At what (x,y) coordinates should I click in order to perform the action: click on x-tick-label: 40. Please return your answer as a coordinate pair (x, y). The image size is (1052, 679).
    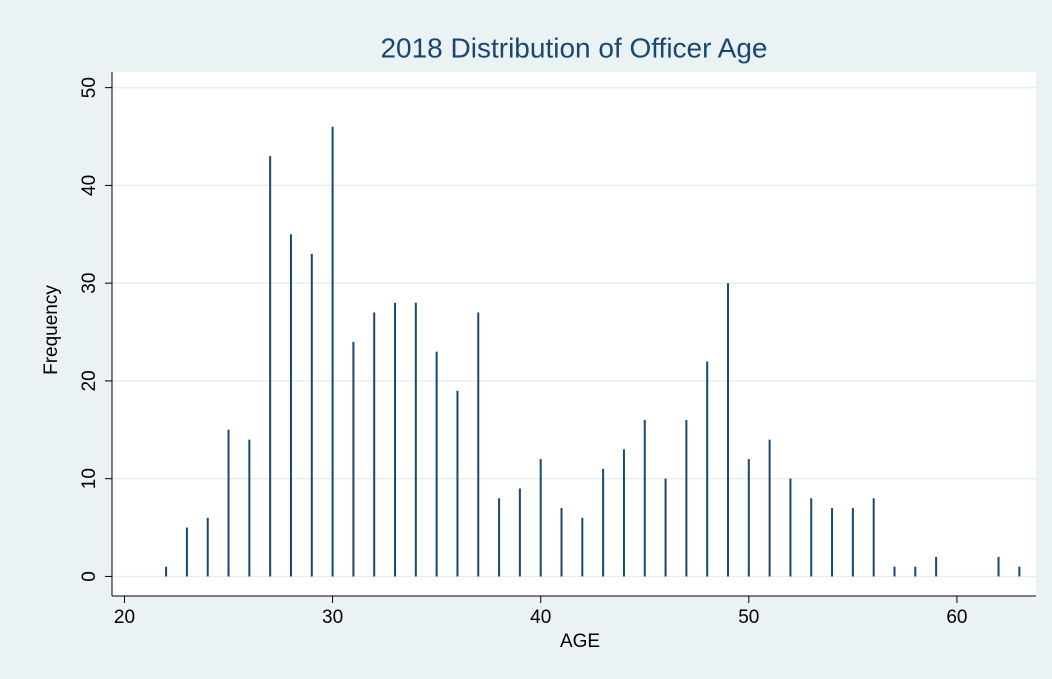
    Looking at the image, I should click on (540, 617).